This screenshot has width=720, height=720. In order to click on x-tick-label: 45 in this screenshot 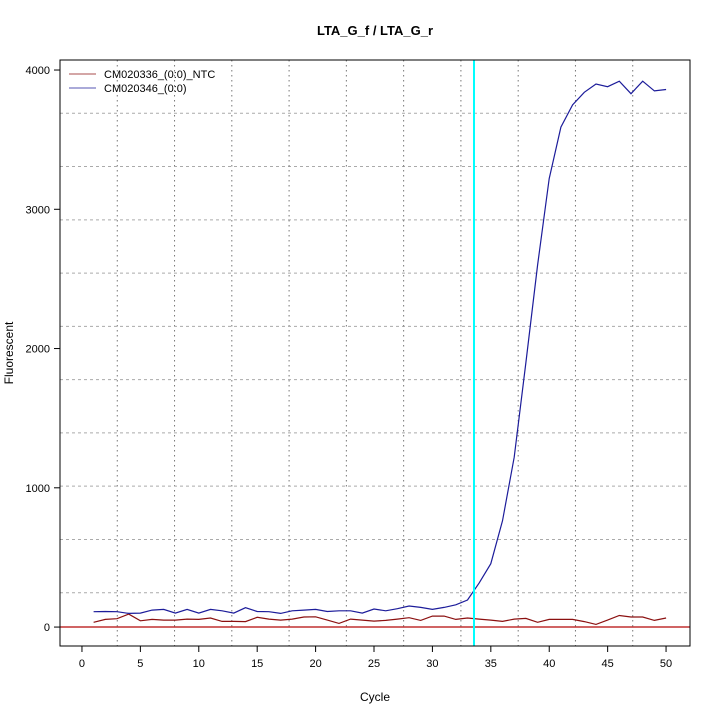, I will do `click(608, 664)`.